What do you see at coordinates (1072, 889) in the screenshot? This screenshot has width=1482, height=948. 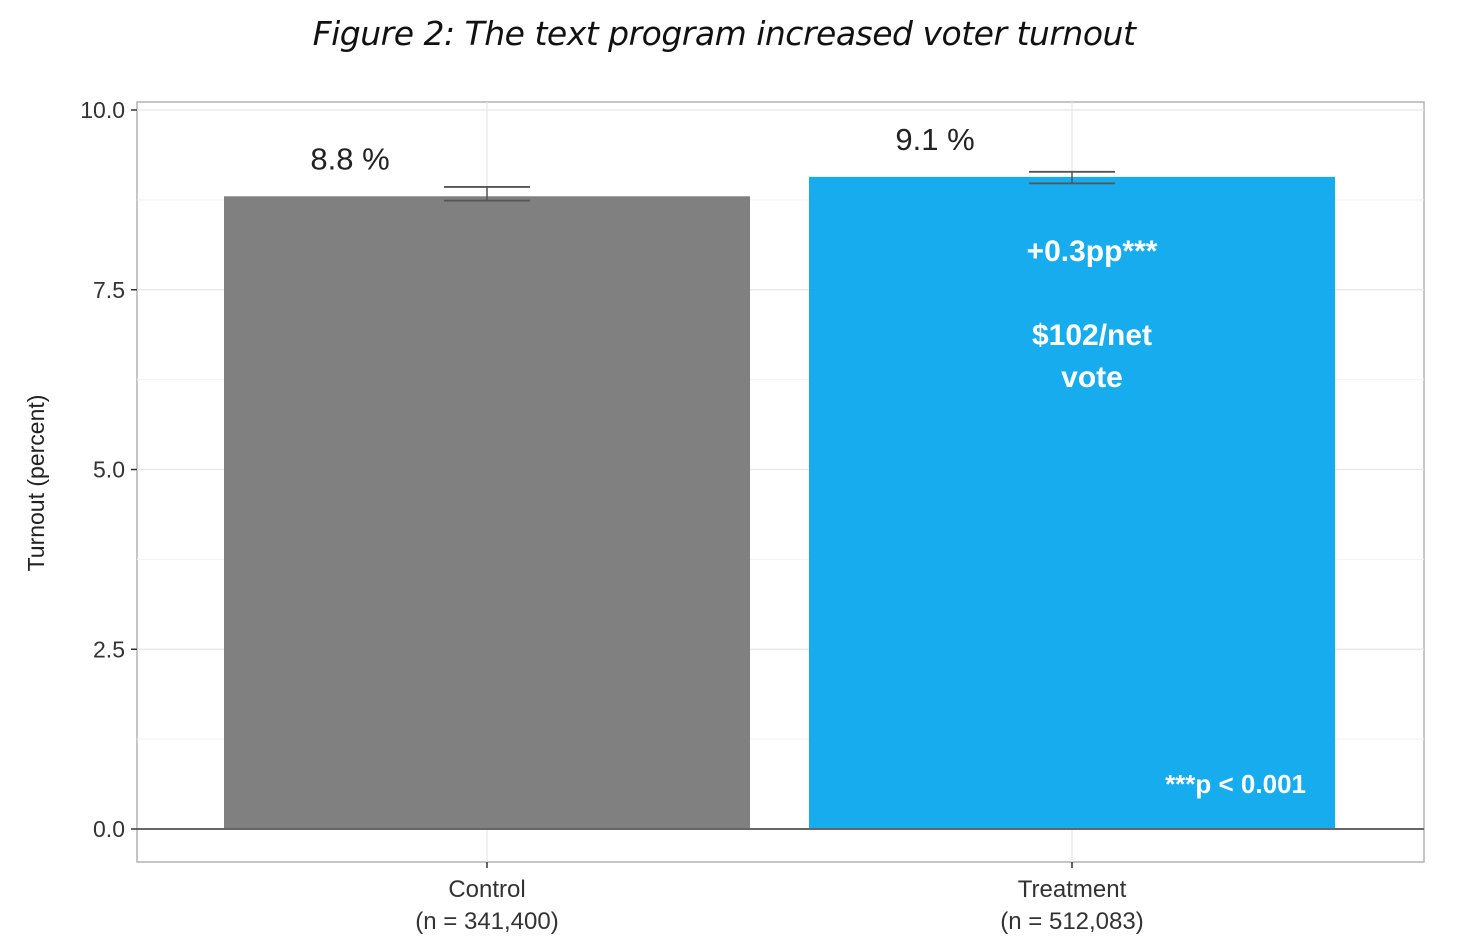 I see `x-tick-label: Treatment` at bounding box center [1072, 889].